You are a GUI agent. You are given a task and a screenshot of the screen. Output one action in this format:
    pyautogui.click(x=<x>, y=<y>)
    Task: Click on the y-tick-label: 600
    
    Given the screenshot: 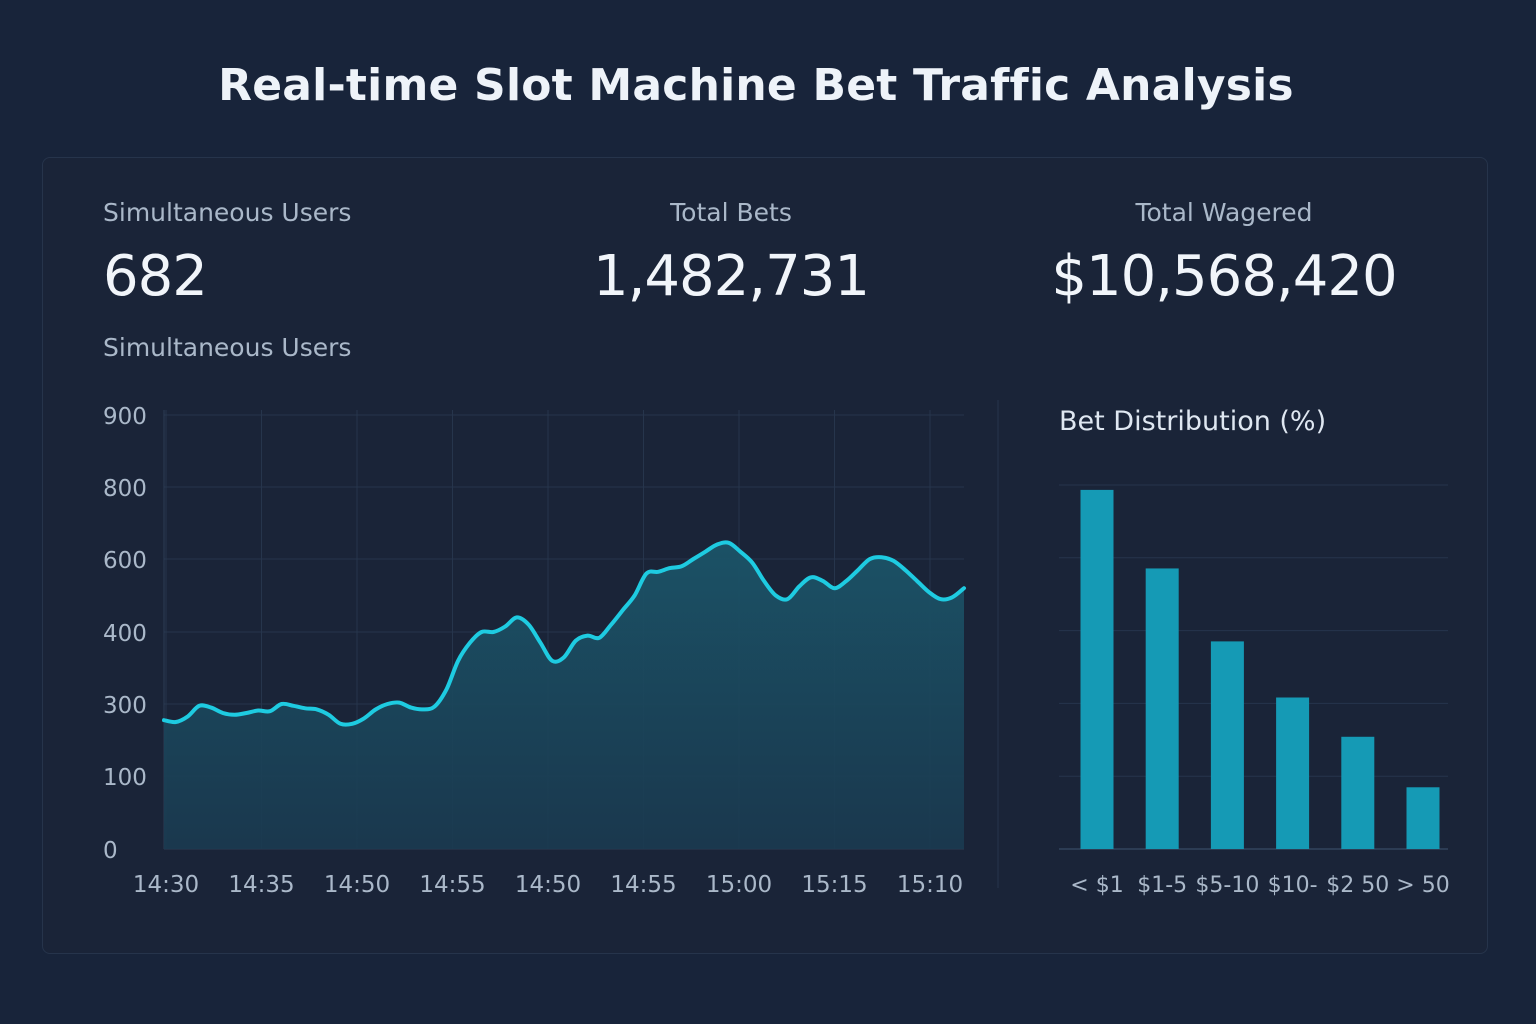 What is the action you would take?
    pyautogui.click(x=125, y=561)
    